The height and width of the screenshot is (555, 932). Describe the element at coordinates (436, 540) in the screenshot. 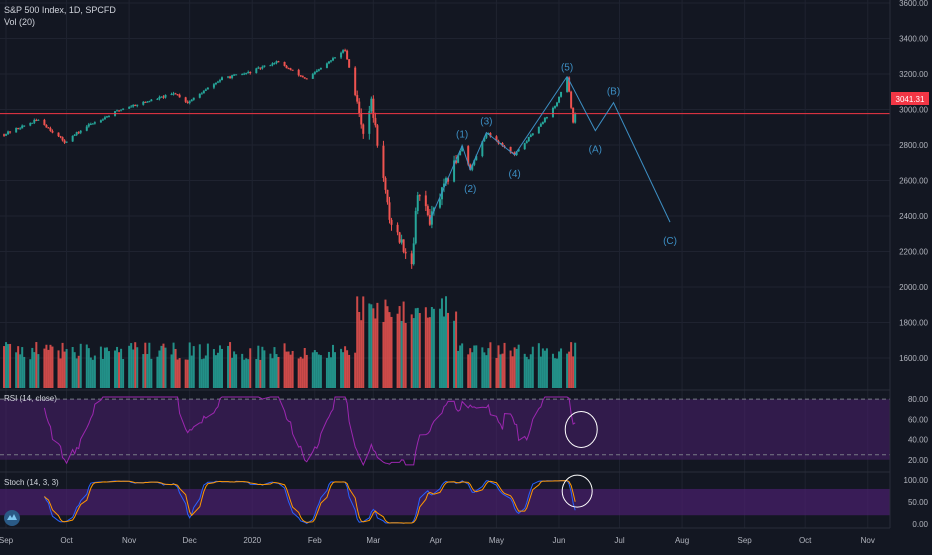

I see `time-tick-label: Apr` at that location.